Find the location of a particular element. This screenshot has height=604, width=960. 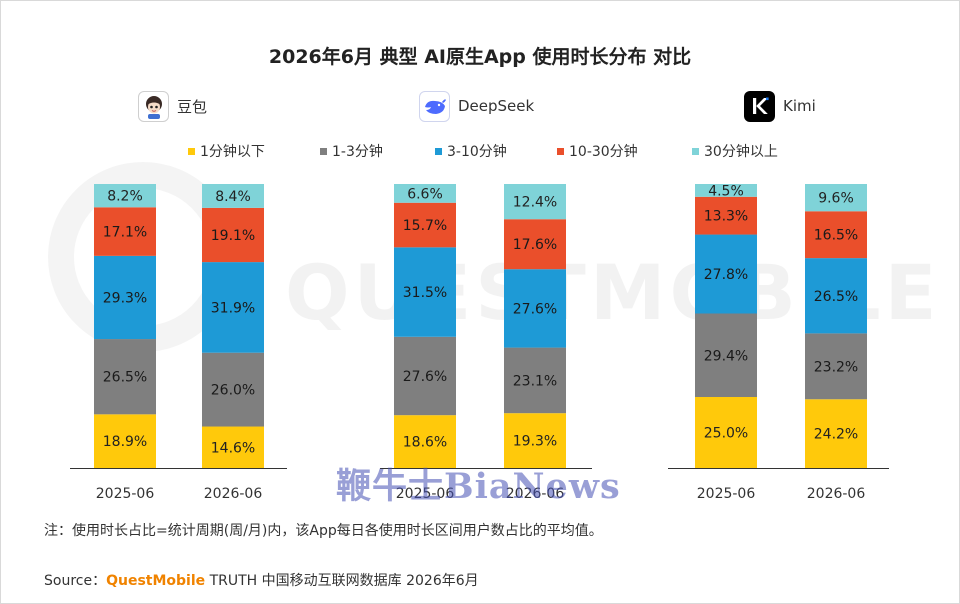

bar-data-label: 25.0% is located at coordinates (726, 434).